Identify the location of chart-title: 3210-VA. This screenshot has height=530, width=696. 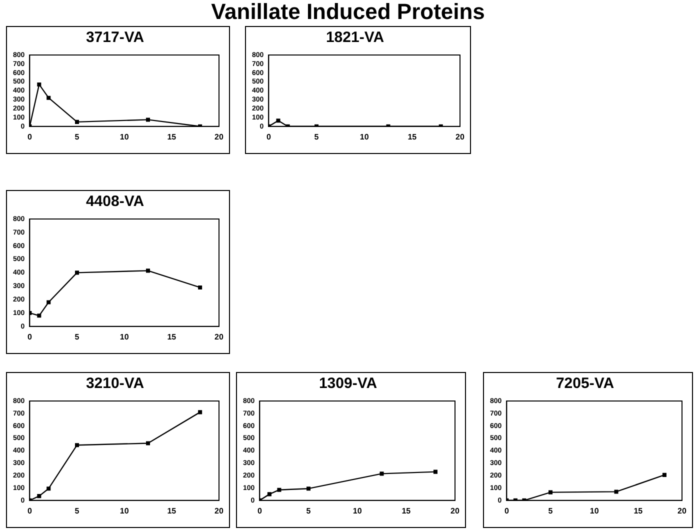
(115, 383).